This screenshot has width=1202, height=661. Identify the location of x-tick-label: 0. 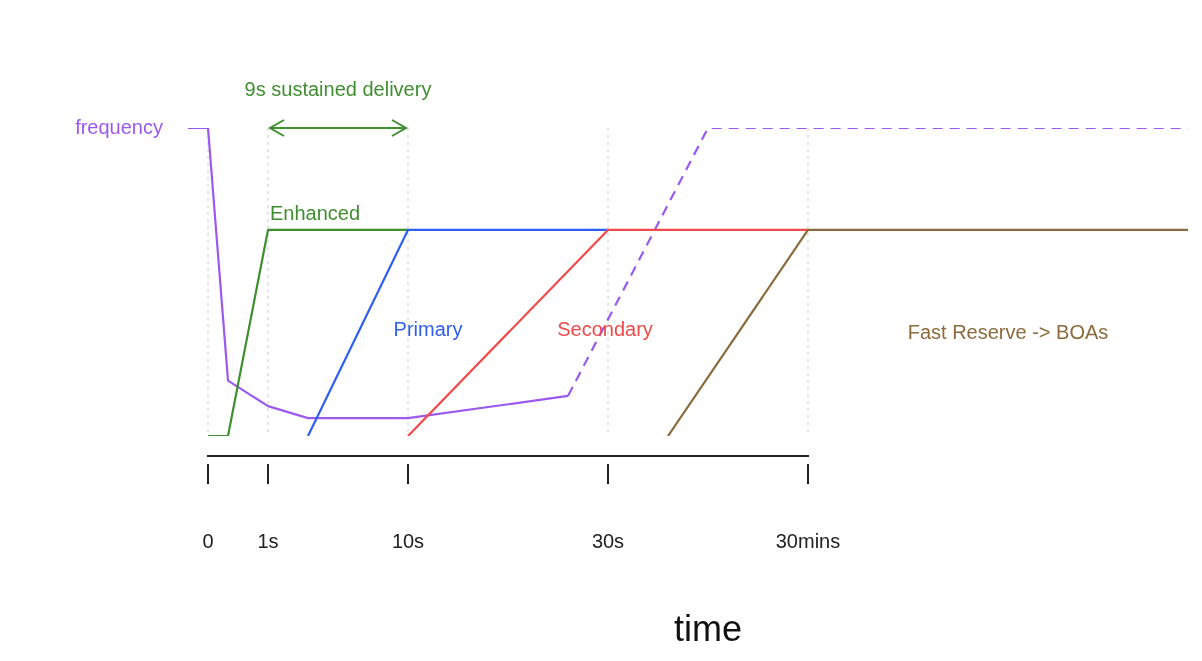
(208, 541).